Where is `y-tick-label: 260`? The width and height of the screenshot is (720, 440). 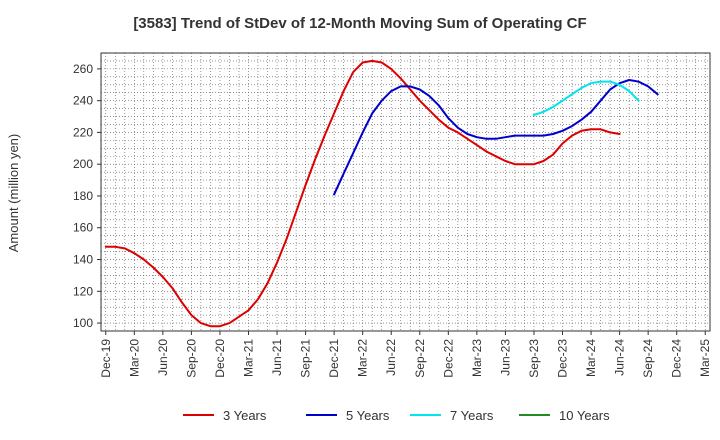 y-tick-label: 260 is located at coordinates (83, 69).